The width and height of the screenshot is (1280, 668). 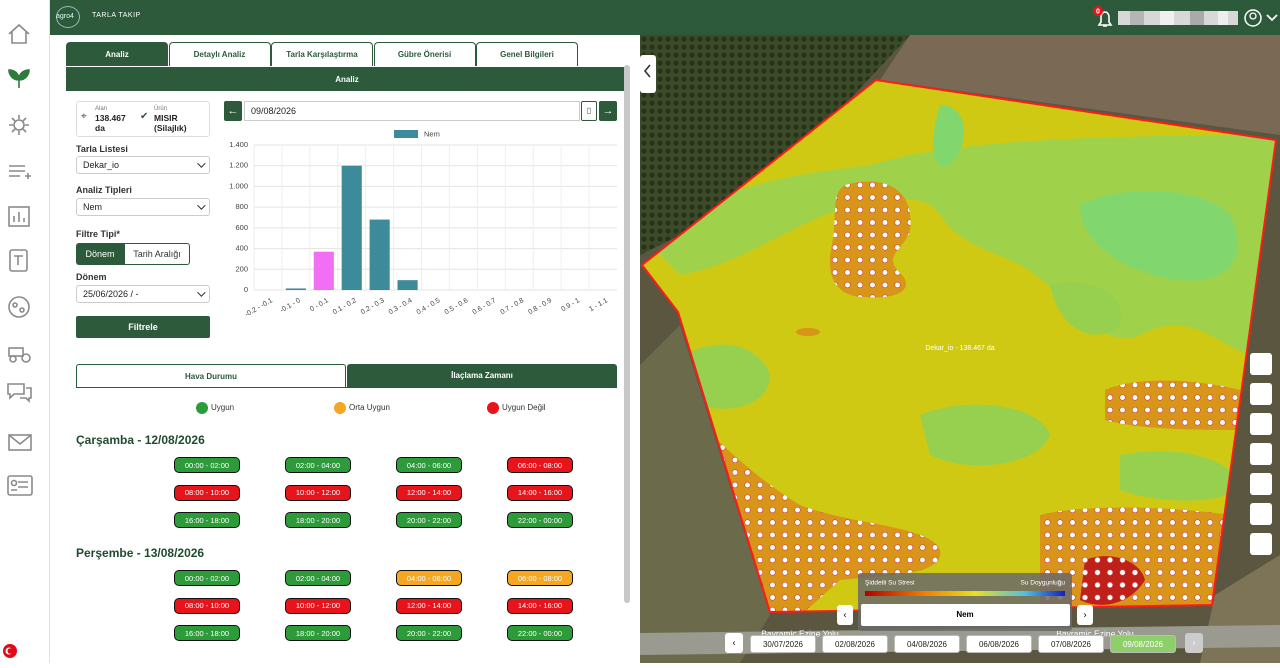 I want to click on tractor-icon, so click(x=16, y=352).